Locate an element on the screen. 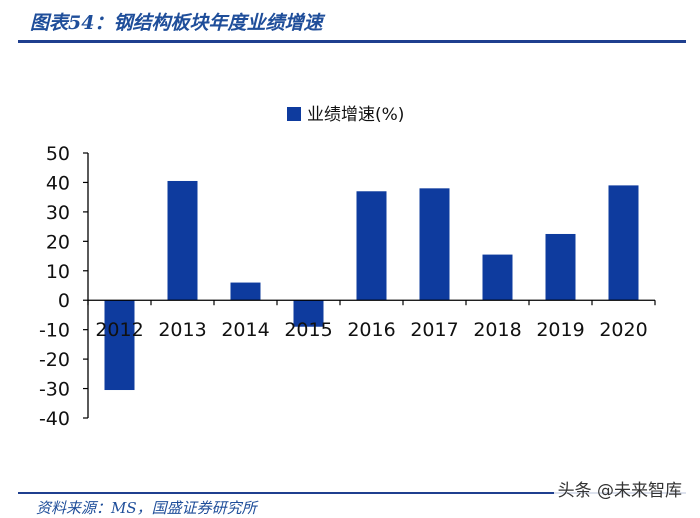 This screenshot has height=518, width=700. legend-swatch is located at coordinates (294, 114).